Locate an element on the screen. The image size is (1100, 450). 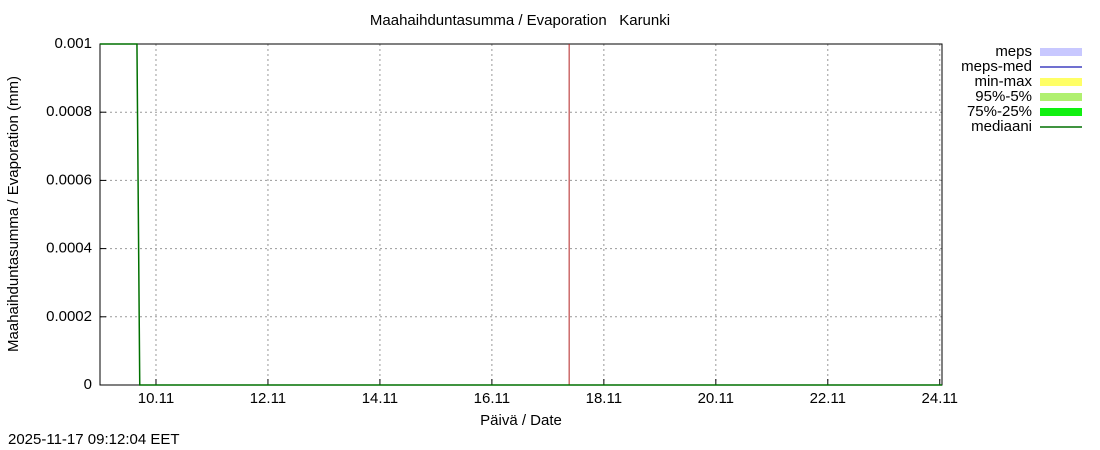
legend-label: min-max is located at coordinates (1003, 81).